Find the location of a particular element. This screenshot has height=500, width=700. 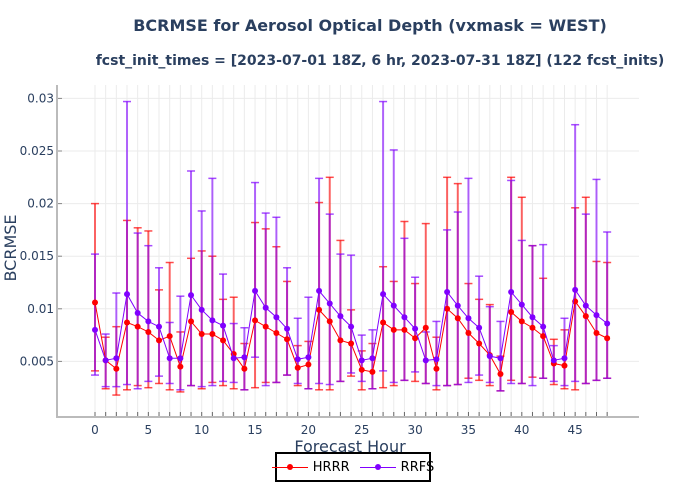

y-axis-ticks: 0.005 0.01 0.015 0.02 0.025 0.03 is located at coordinates (41, 229).